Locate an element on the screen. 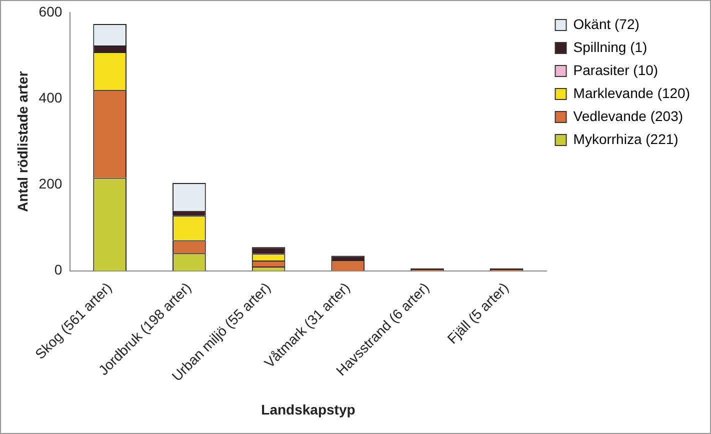 The image size is (711, 434). y-axis-title: Antal rödlistade arter is located at coordinates (22, 141).